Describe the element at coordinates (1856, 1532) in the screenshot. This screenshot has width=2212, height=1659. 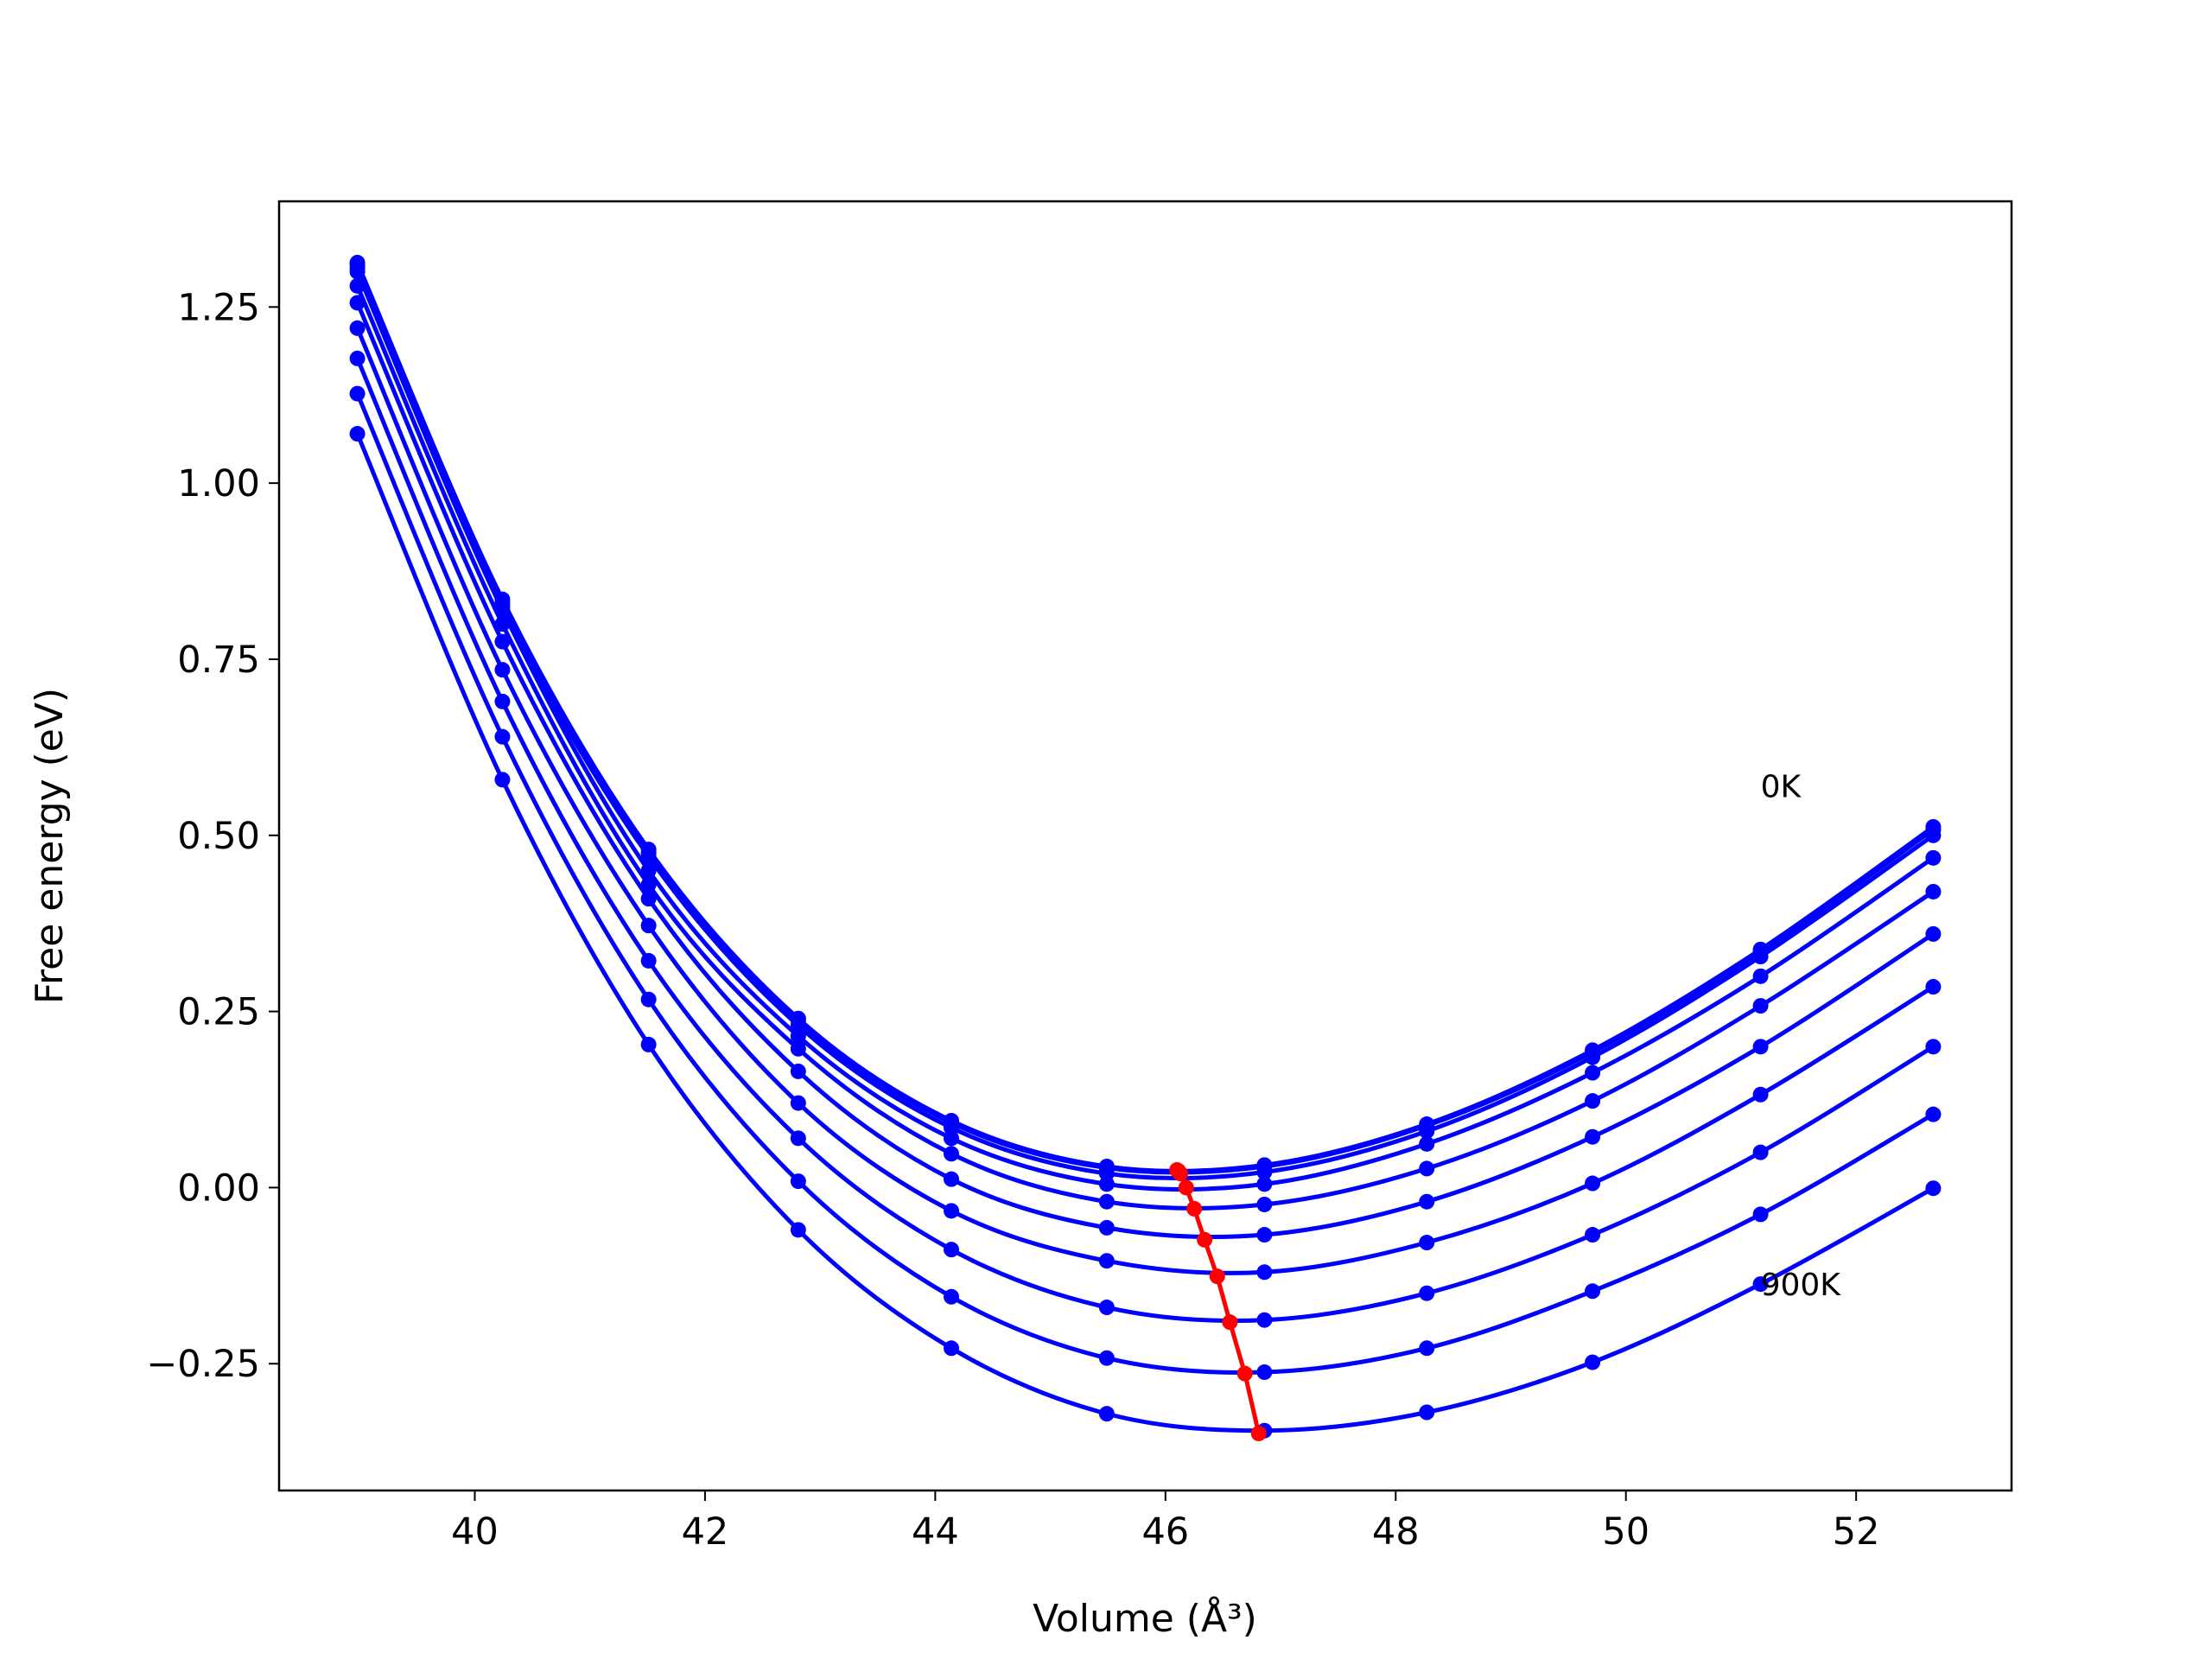
I see `x-tick-label: 52` at that location.